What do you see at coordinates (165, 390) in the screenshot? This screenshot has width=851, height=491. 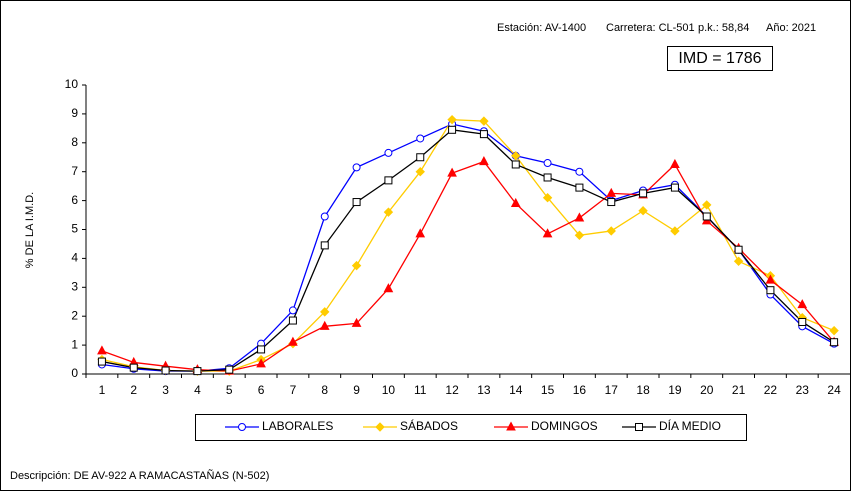 I see `x-tick-label: 3` at bounding box center [165, 390].